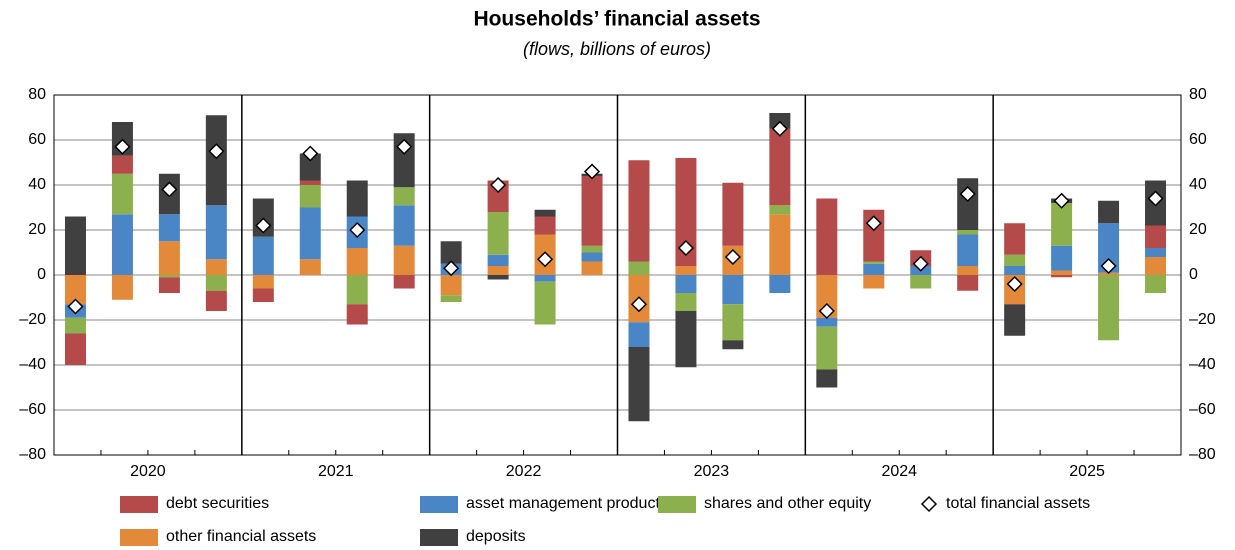 Image resolution: width=1235 pixels, height=550 pixels. I want to click on y-tick-label: 40, so click(37, 184).